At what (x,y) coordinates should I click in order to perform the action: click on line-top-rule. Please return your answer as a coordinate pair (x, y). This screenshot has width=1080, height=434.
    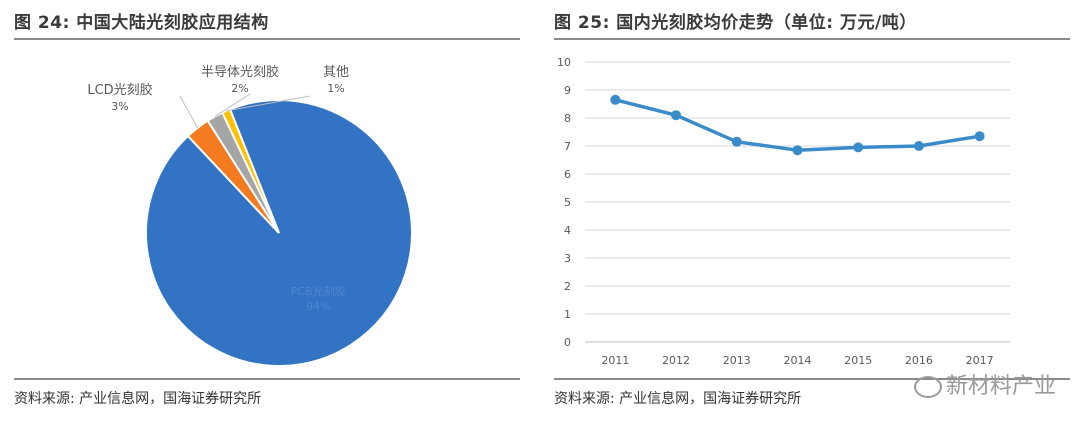
    Looking at the image, I should click on (812, 39).